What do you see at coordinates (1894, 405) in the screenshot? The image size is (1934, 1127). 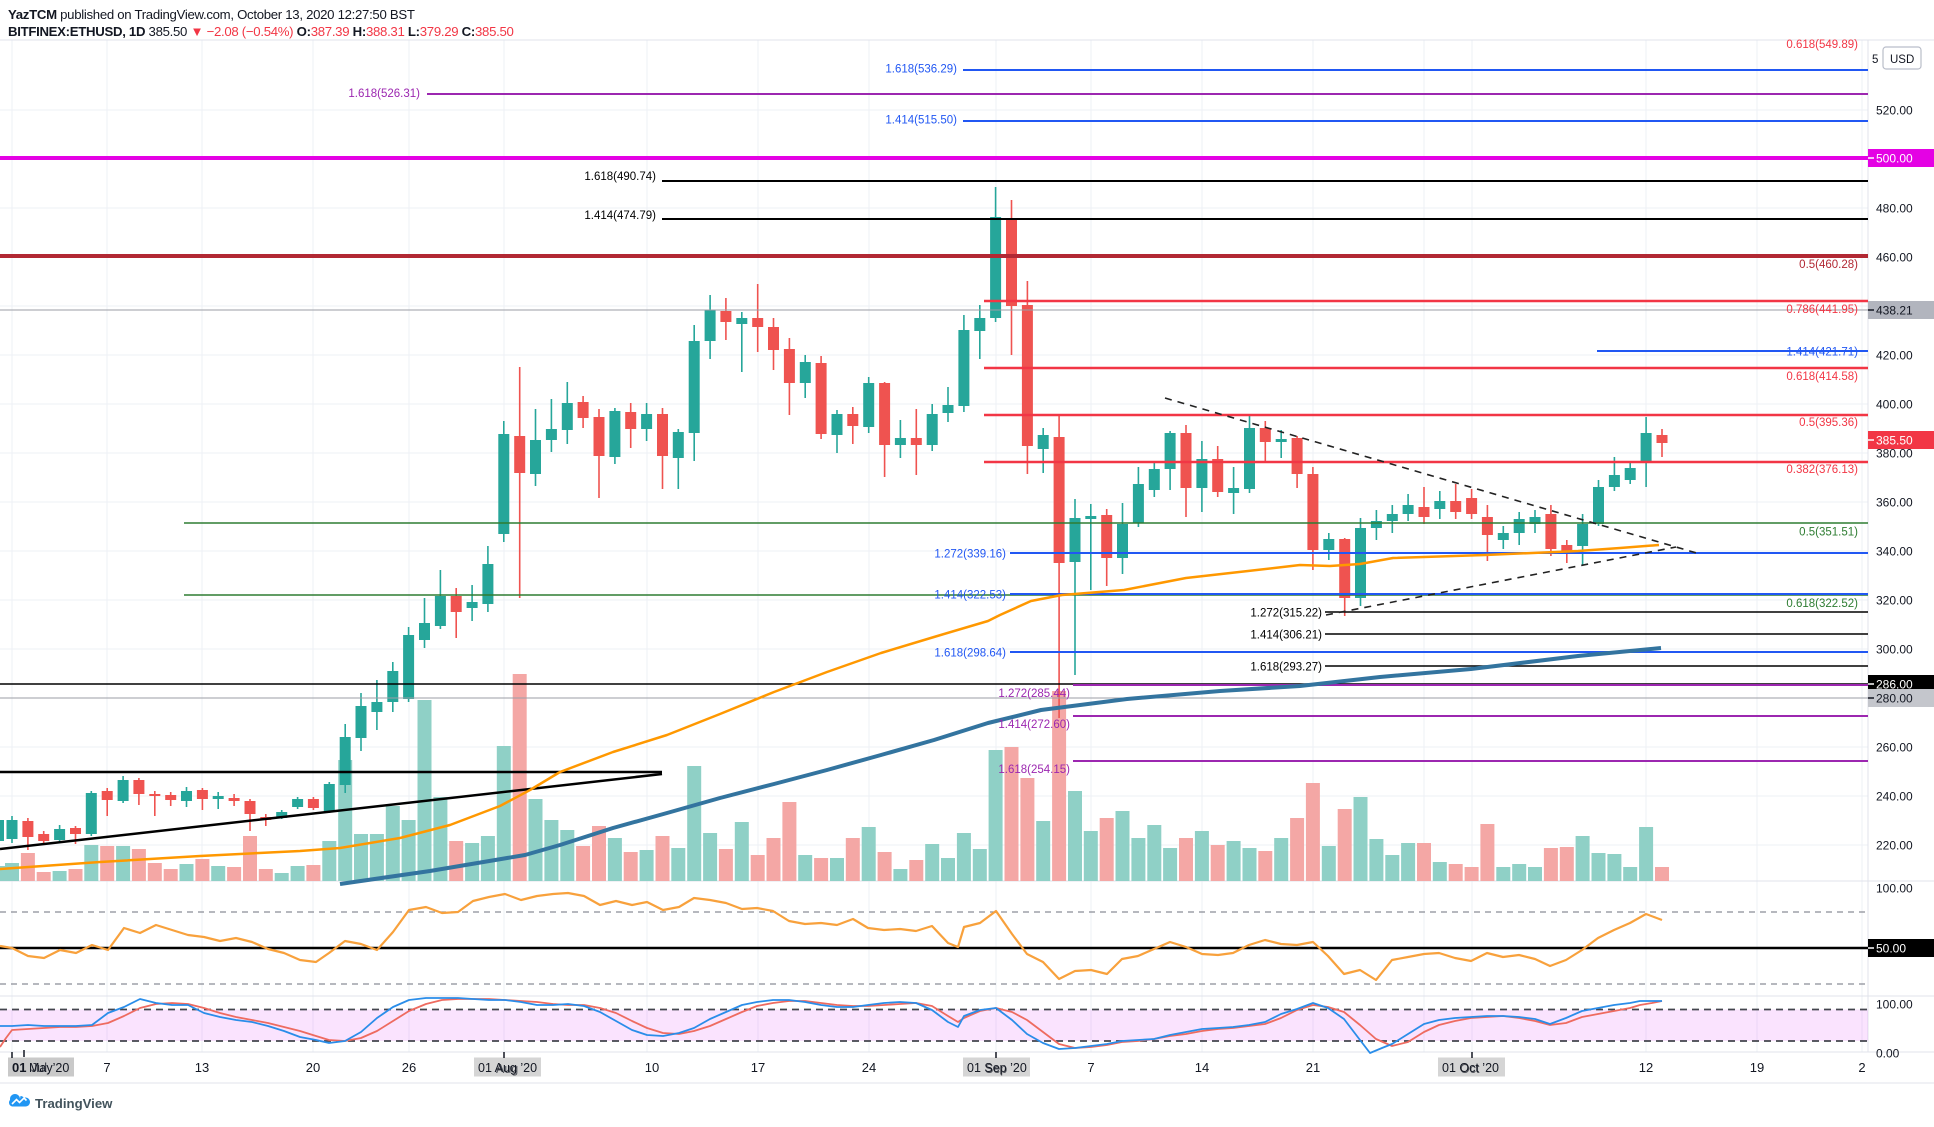 I see `svg-text: 400.00` at bounding box center [1894, 405].